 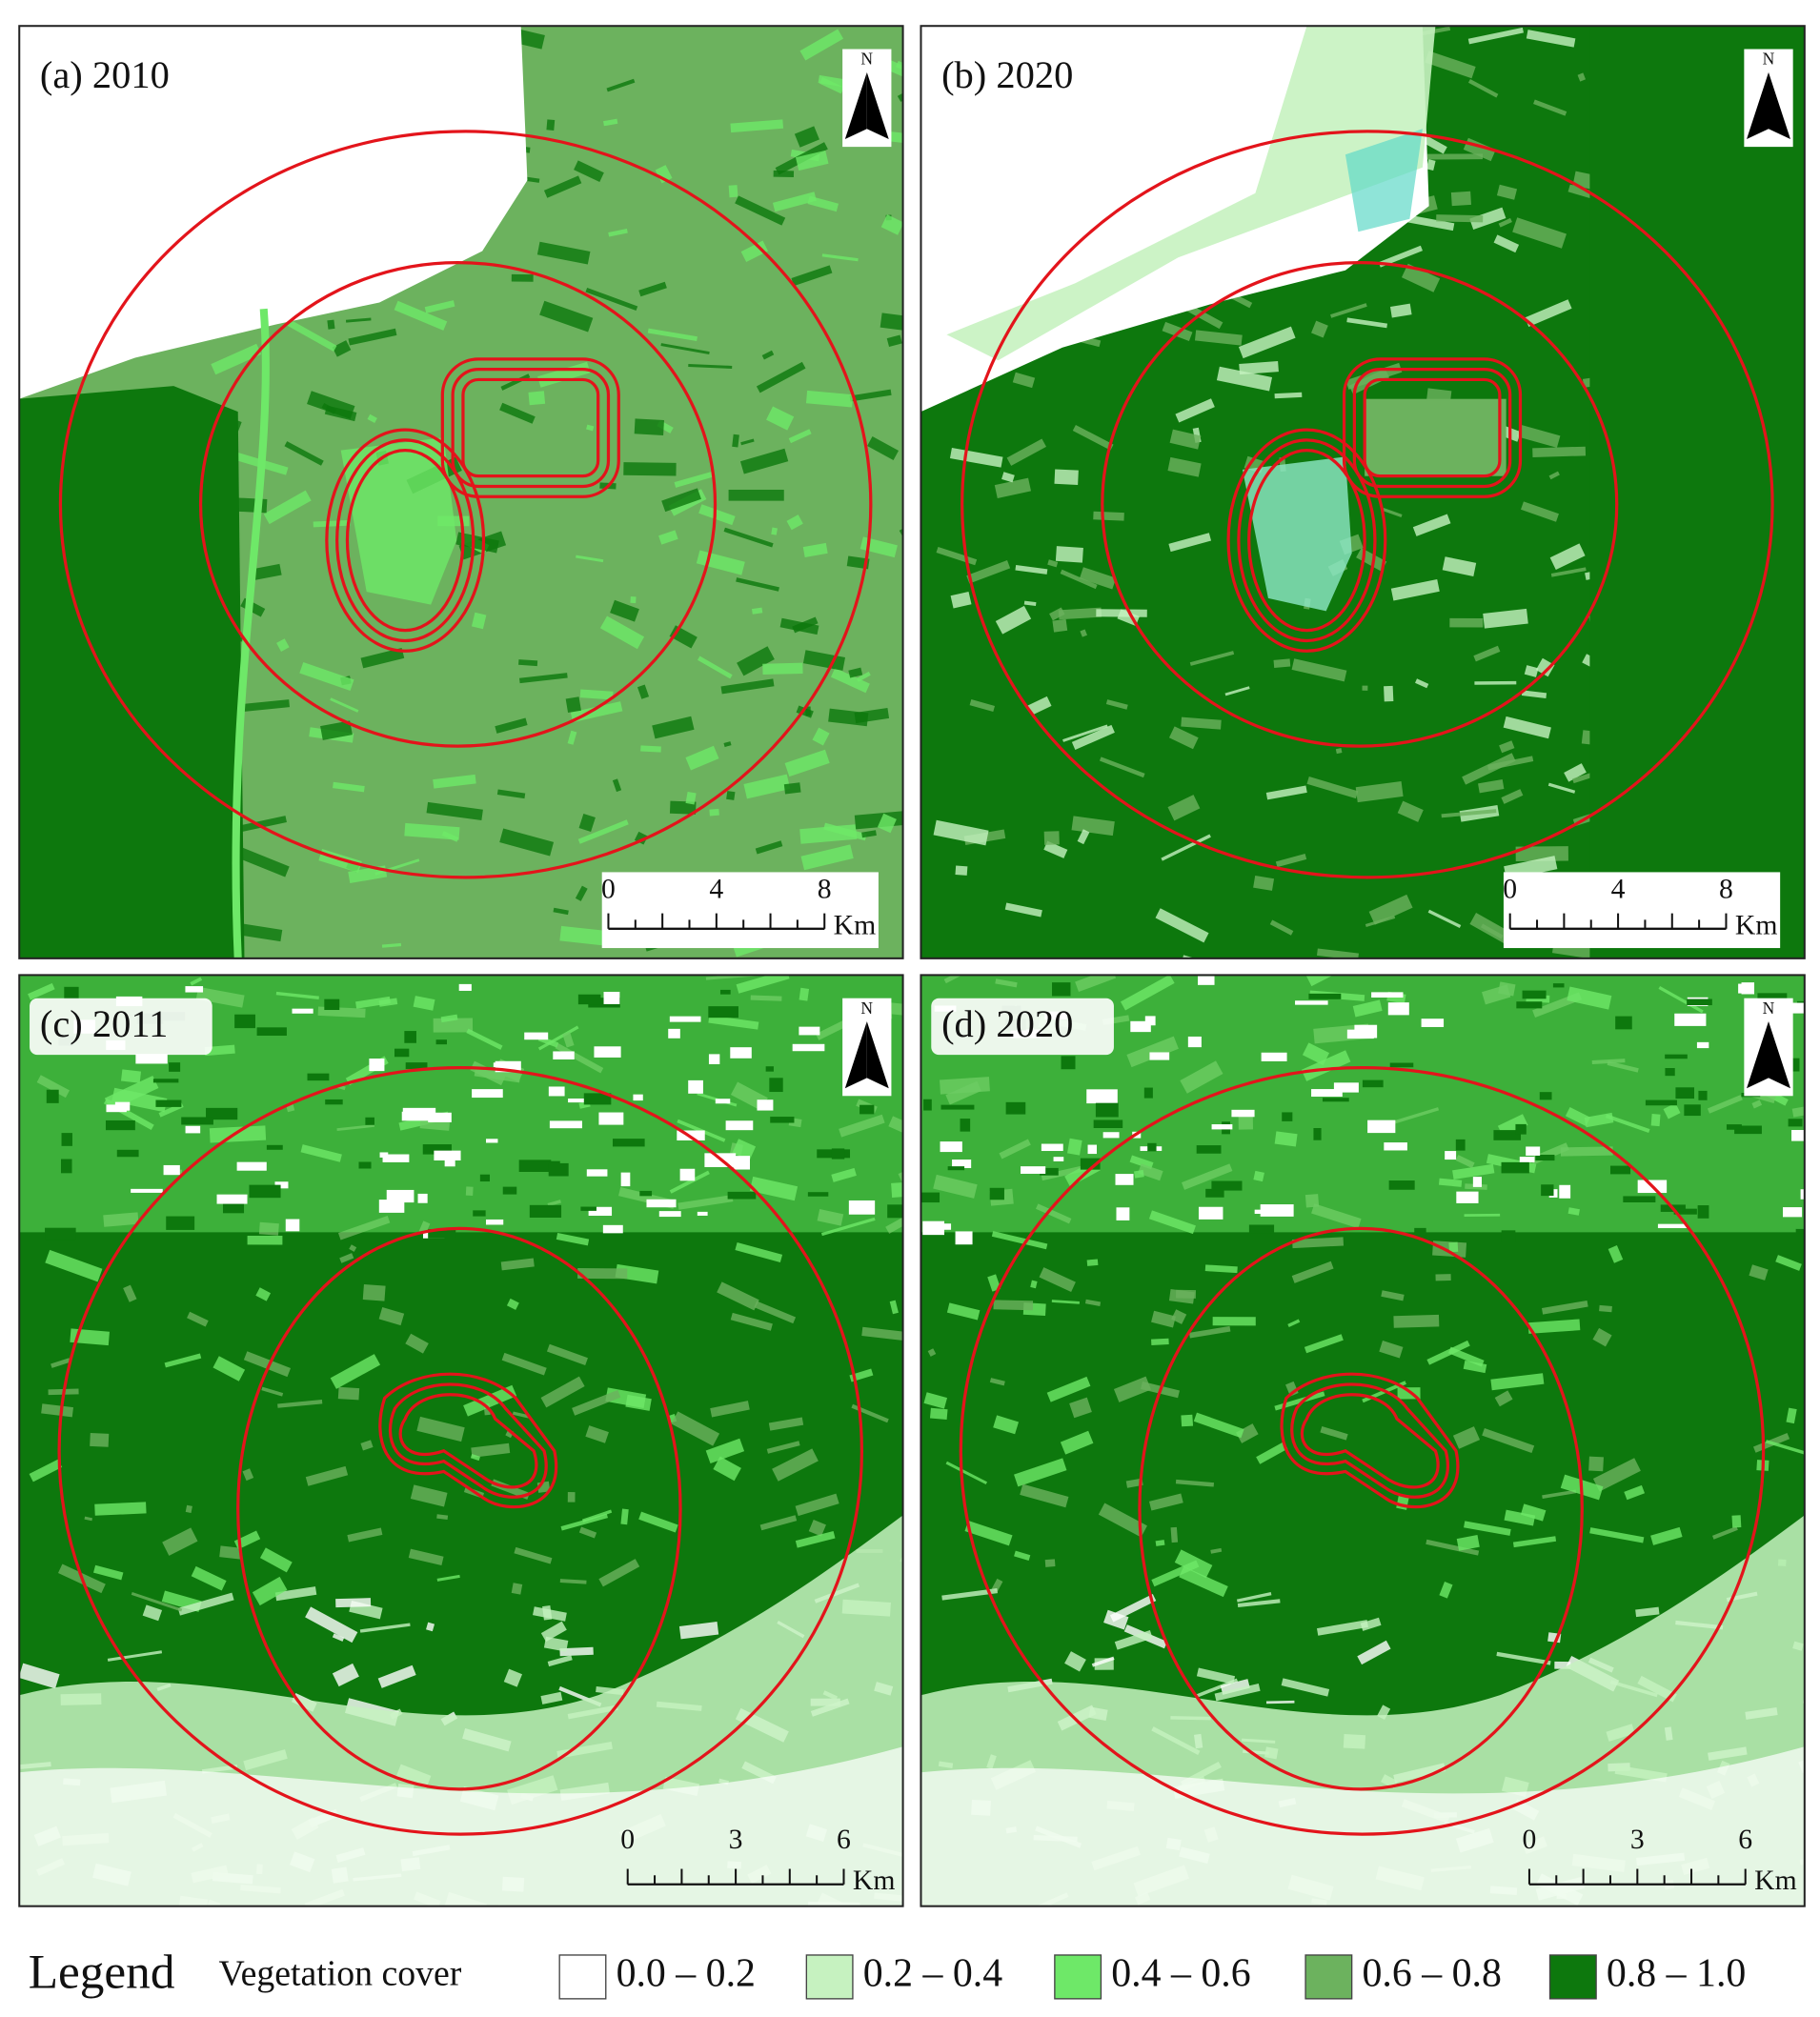 What do you see at coordinates (933, 1974) in the screenshot?
I see `legend-label: 0.2 – 0.4` at bounding box center [933, 1974].